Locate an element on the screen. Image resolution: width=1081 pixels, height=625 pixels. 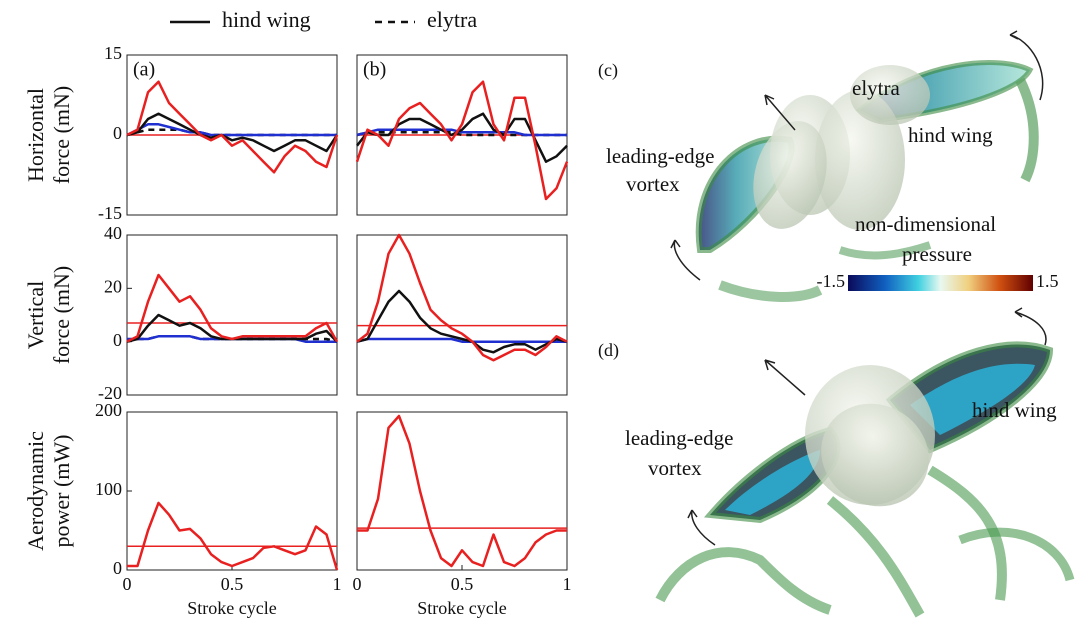
y-tick-label: 20 is located at coordinates (113, 286).